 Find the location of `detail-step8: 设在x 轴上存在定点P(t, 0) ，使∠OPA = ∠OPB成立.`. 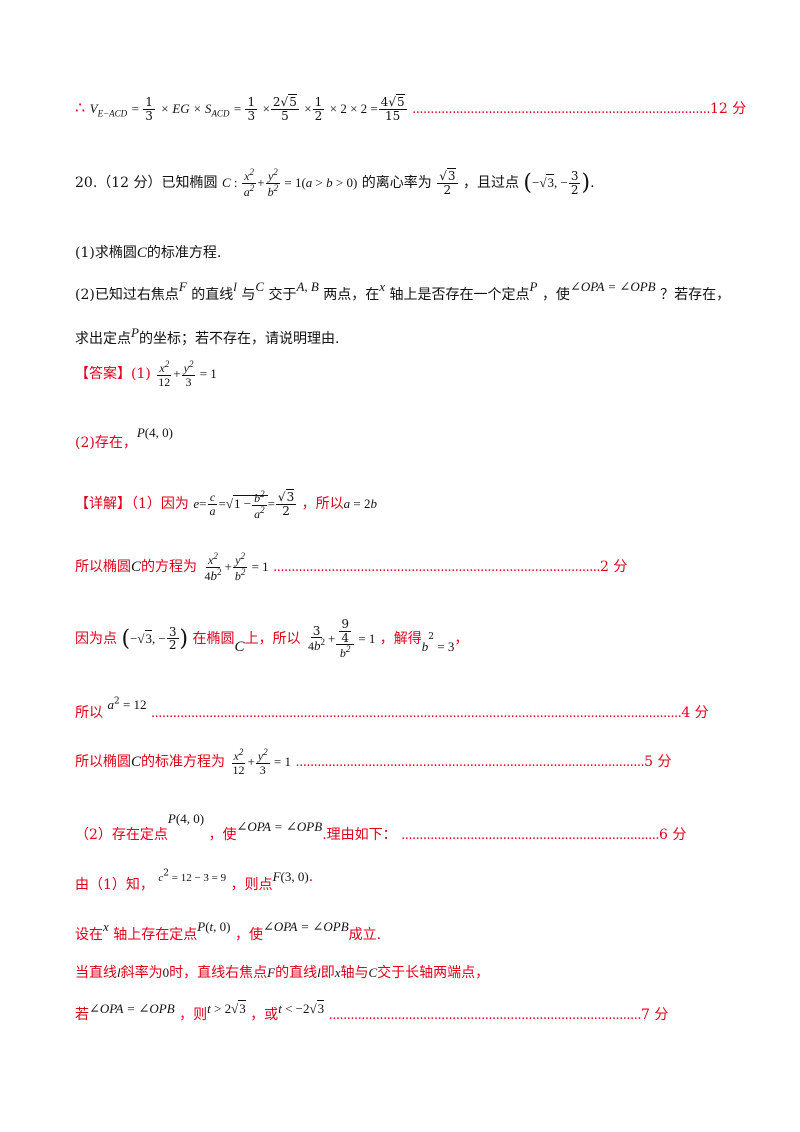

detail-step8: 设在x 轴上存在定点P(t, 0) ，使∠OPA = ∠OPB成立. is located at coordinates (228, 931).